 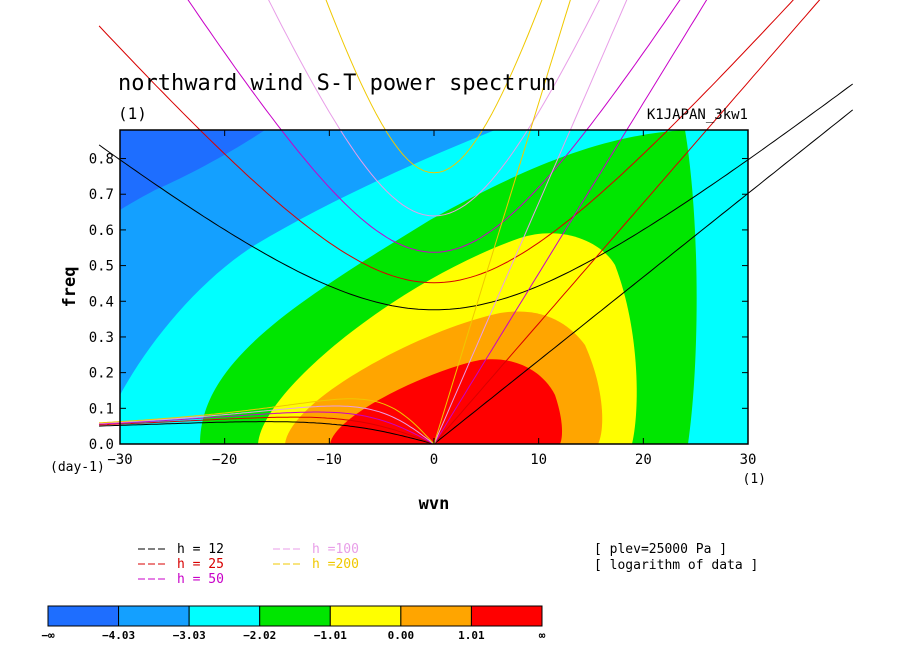 What do you see at coordinates (119, 460) in the screenshot?
I see `x-tick-label: −30` at bounding box center [119, 460].